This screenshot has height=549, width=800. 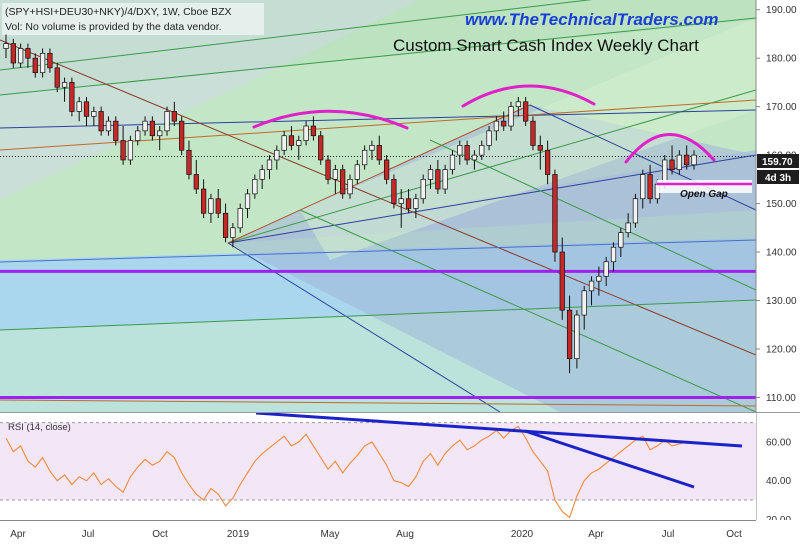 I want to click on price-tick-label: 190.00, so click(x=781, y=10).